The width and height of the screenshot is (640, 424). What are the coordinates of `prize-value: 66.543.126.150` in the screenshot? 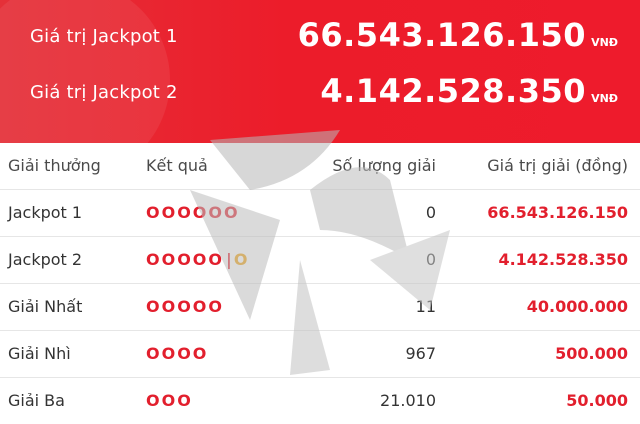 It's located at (557, 212).